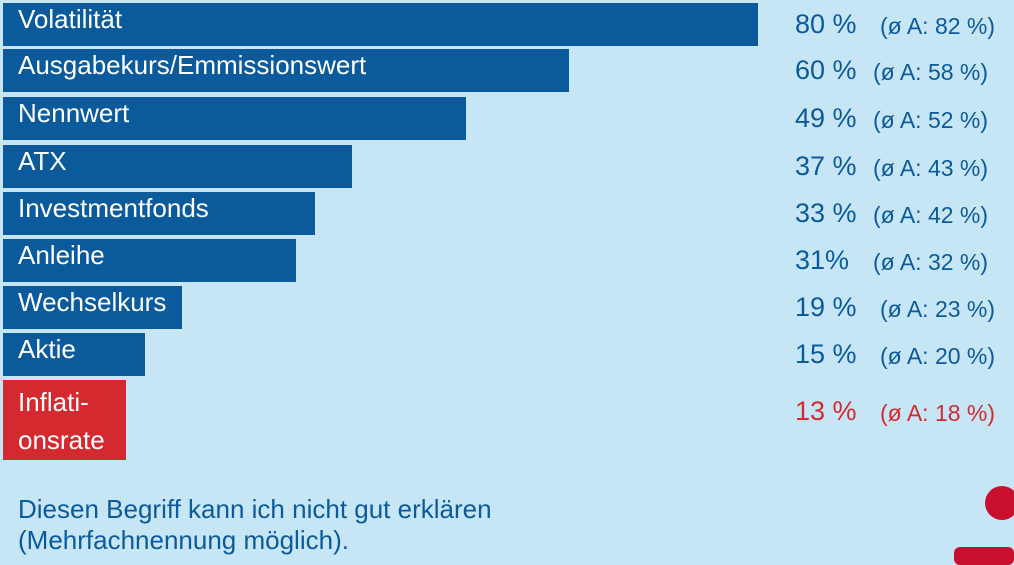  I want to click on average-label-3: (ø A: 52 %), so click(931, 120).